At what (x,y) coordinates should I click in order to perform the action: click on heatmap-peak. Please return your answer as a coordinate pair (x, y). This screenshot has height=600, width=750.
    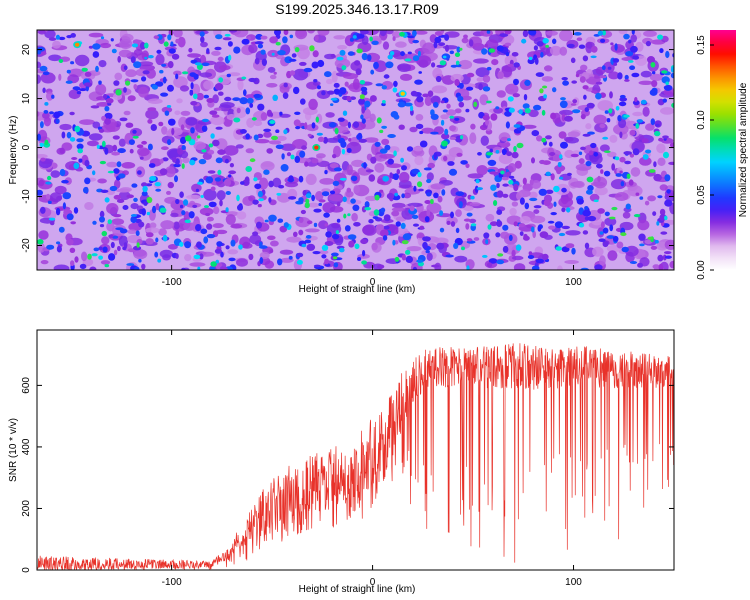
    Looking at the image, I should click on (77, 44).